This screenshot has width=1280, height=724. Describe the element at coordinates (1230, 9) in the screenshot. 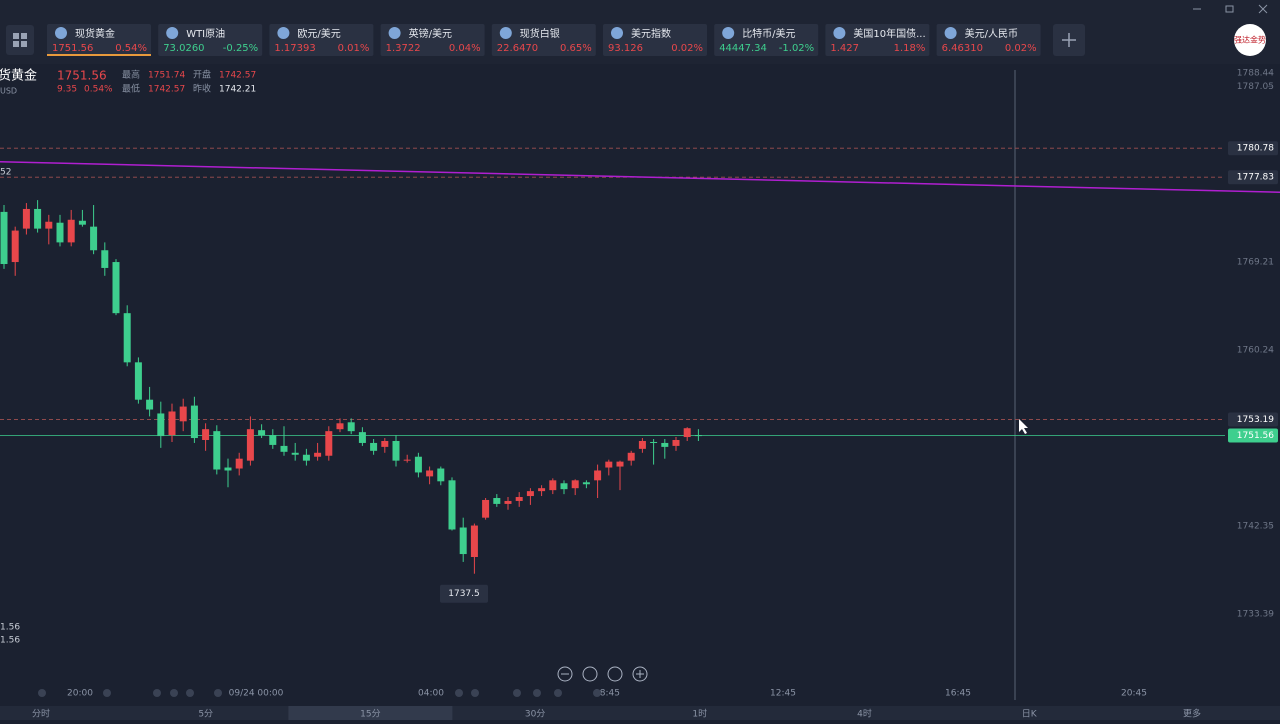

I see `window-controls` at that location.